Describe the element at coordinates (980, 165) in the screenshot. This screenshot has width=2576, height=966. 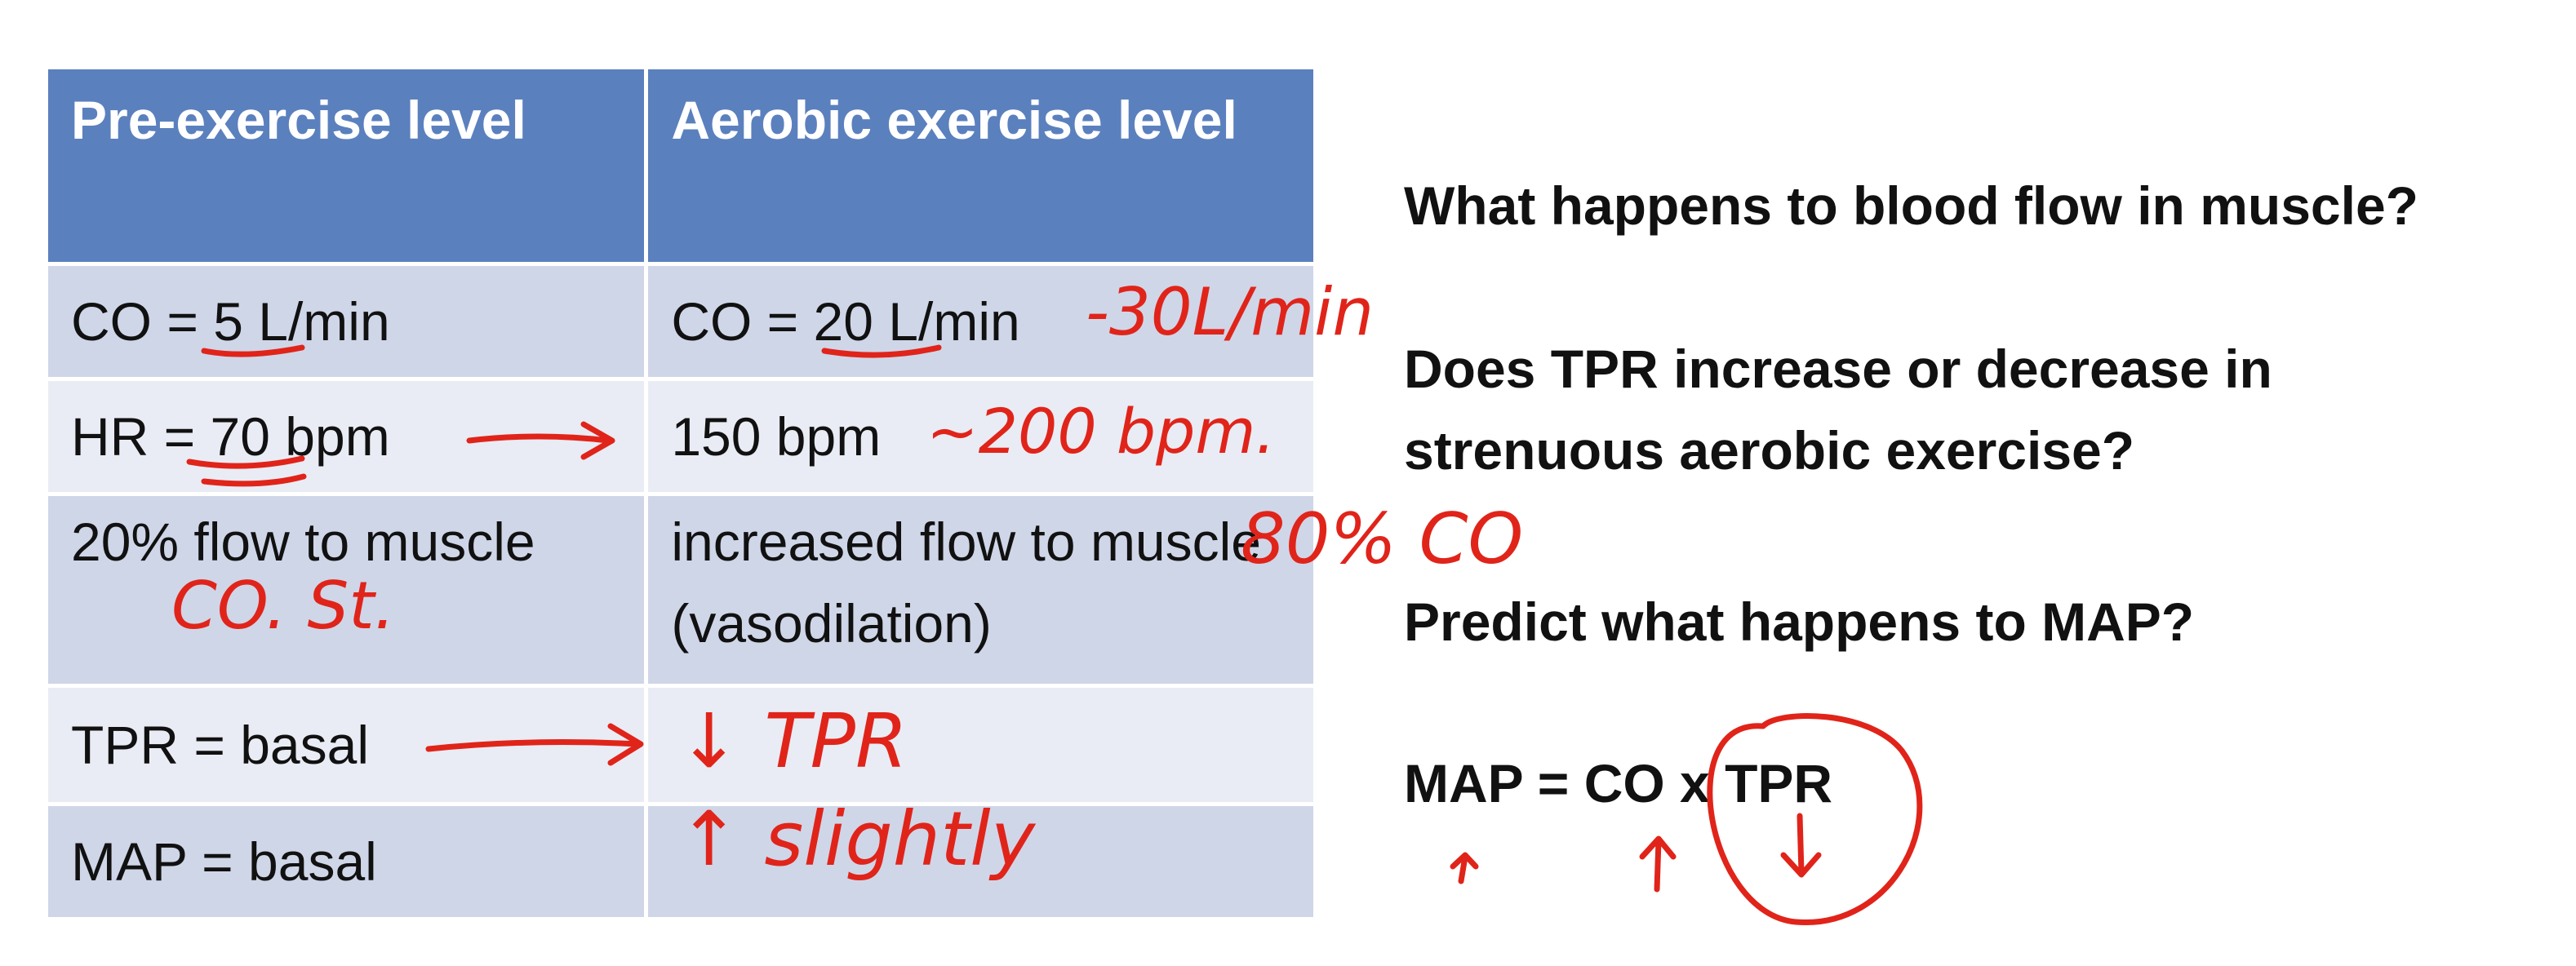
I see `header-aerobic-exercise: Aerobic exercise level` at that location.